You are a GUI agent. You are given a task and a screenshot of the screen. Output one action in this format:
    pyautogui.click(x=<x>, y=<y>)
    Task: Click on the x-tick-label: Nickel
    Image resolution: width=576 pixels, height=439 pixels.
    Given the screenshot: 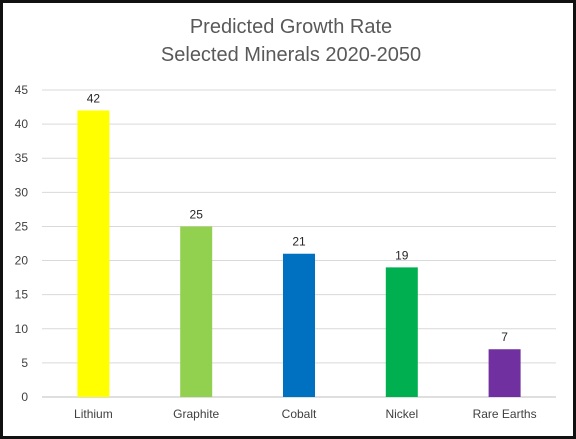 What is the action you would take?
    pyautogui.click(x=401, y=414)
    